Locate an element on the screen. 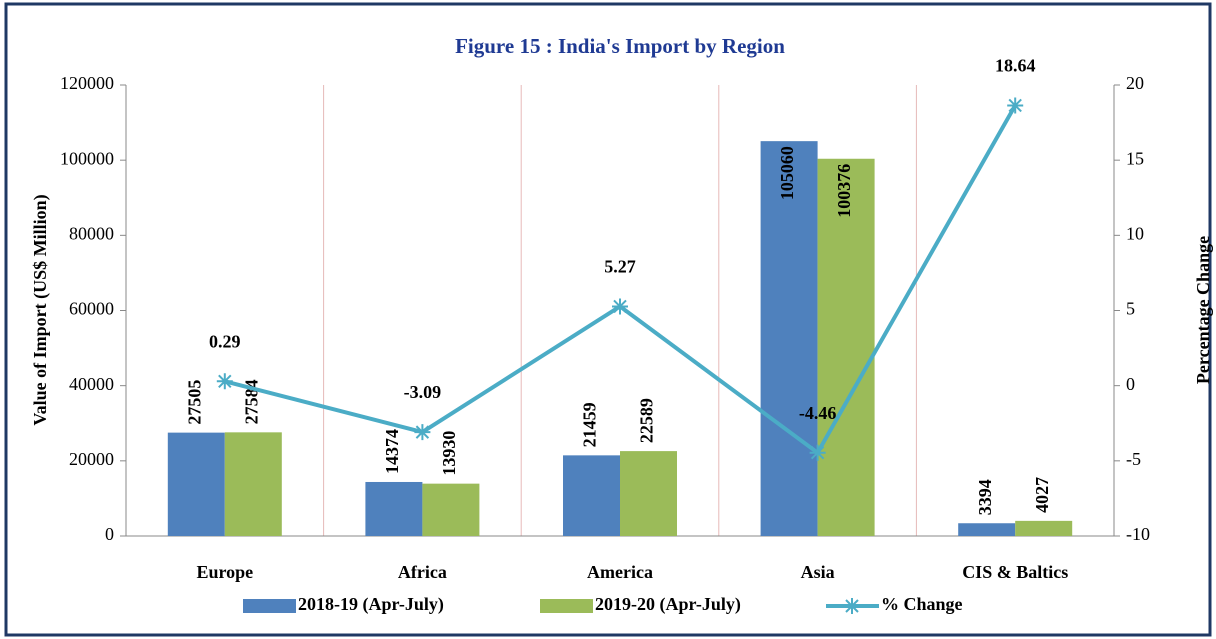 This screenshot has height=639, width=1216. y2-tick-label: 15 is located at coordinates (1135, 158).